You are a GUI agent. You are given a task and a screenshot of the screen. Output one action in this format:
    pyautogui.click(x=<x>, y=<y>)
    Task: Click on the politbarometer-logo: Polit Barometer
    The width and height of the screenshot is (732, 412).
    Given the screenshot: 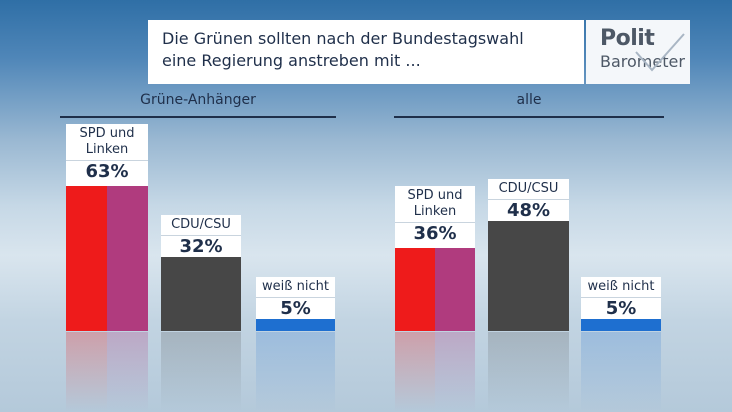 What is the action you would take?
    pyautogui.click(x=638, y=52)
    